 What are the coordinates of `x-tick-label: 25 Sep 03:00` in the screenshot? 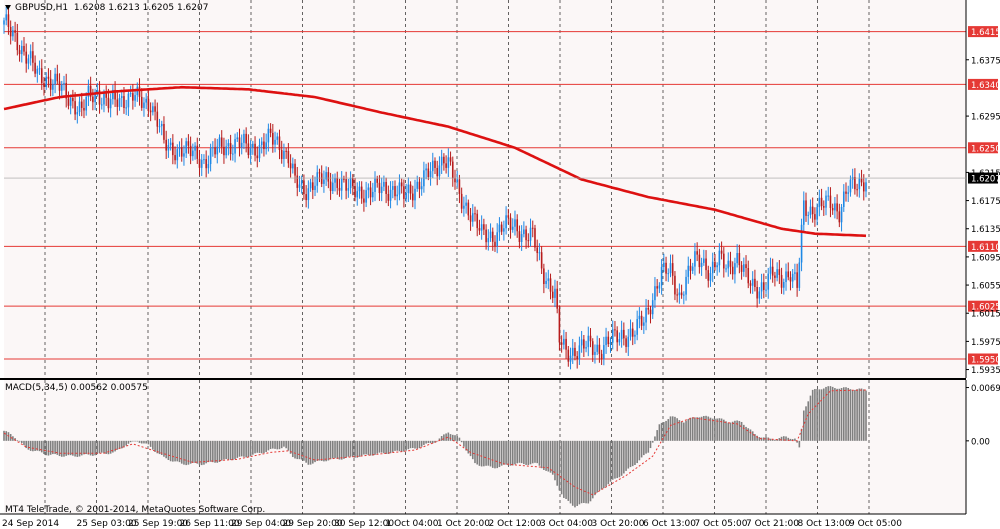 It's located at (107, 524).